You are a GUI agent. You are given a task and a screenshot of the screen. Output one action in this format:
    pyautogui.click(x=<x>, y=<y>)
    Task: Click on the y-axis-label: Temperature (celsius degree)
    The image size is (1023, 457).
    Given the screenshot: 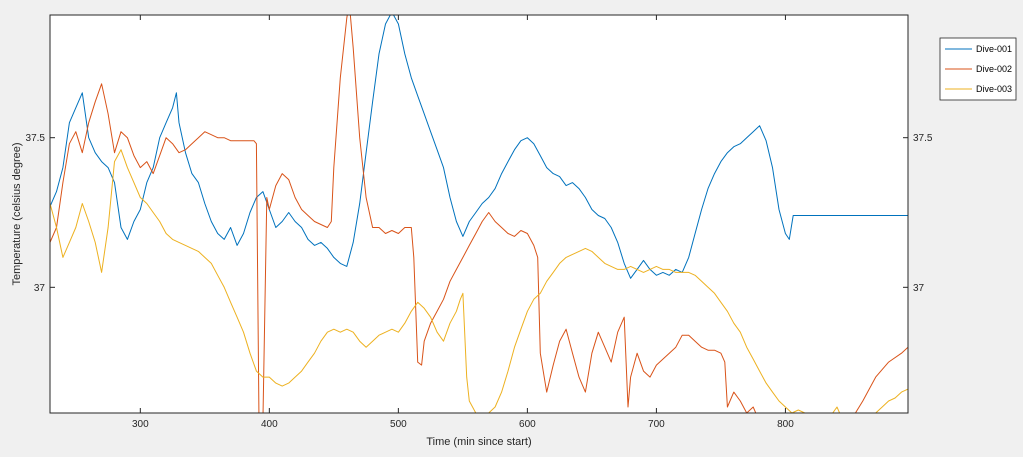 What is the action you would take?
    pyautogui.click(x=17, y=213)
    